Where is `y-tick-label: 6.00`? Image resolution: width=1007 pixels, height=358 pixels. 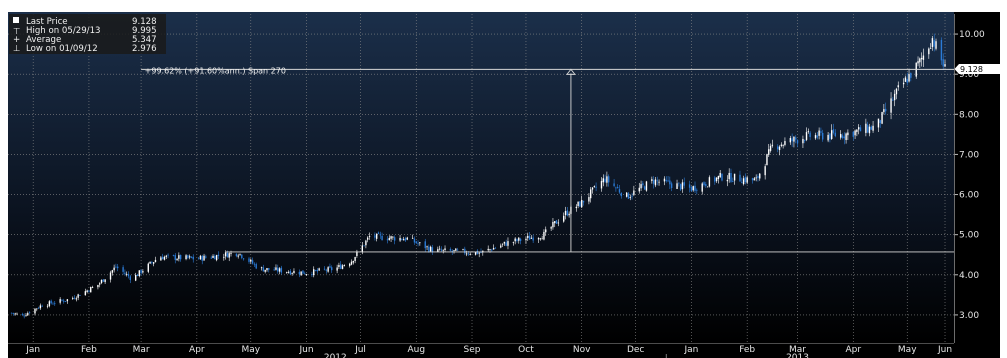
y-tick-label: 6.00 is located at coordinates (969, 196).